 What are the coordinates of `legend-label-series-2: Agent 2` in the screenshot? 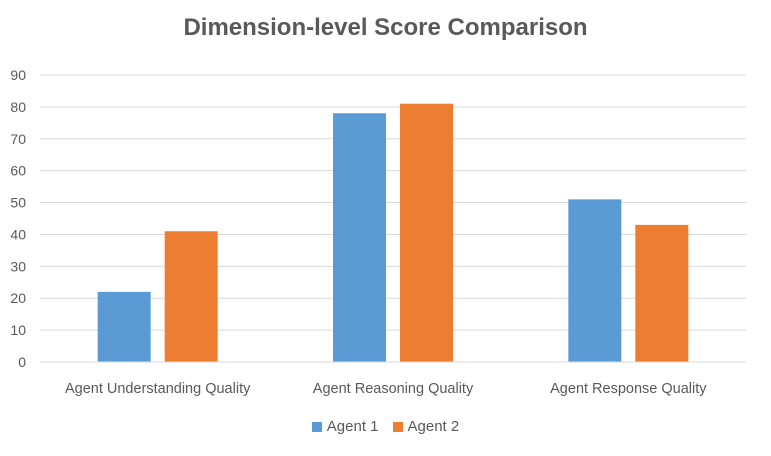 It's located at (433, 426).